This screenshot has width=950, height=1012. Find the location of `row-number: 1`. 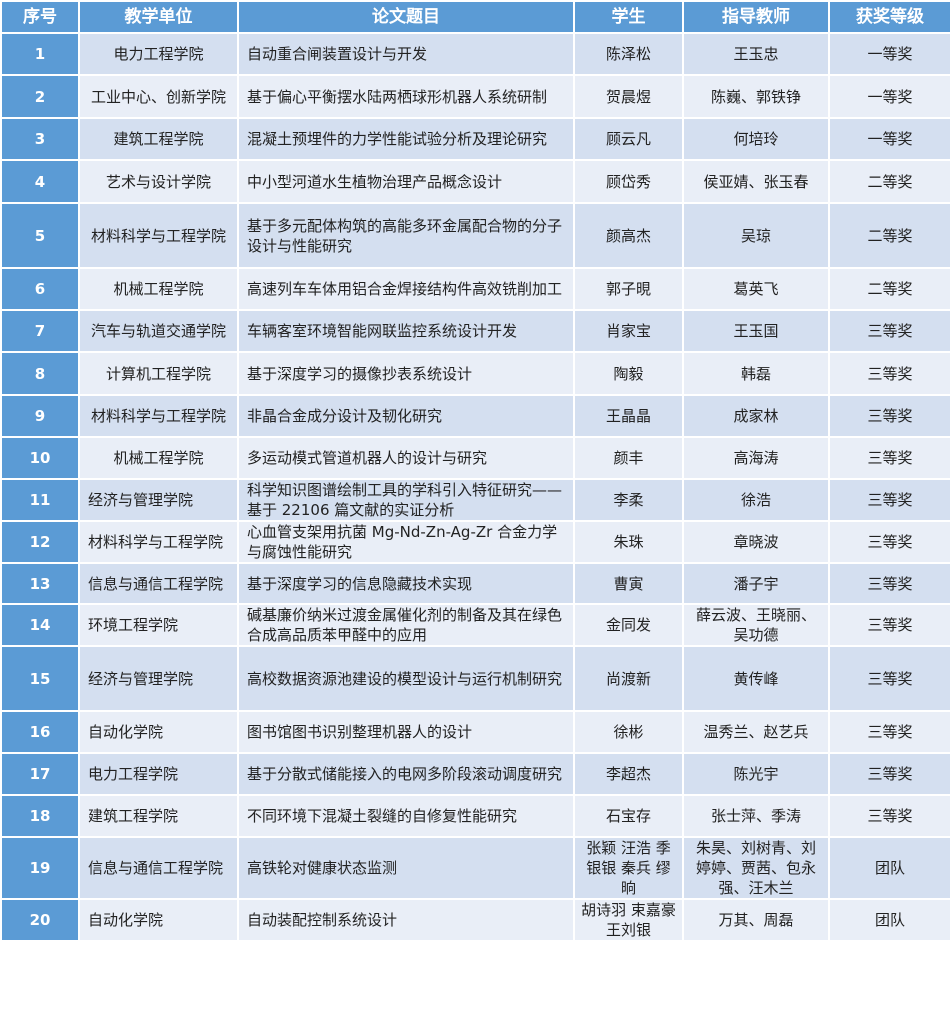

row-number: 1 is located at coordinates (40, 54).